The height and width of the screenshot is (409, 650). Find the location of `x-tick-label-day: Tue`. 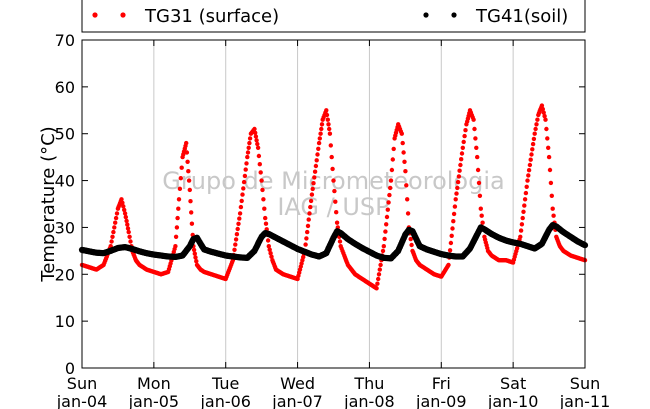

x-tick-label-day: Tue is located at coordinates (225, 383).